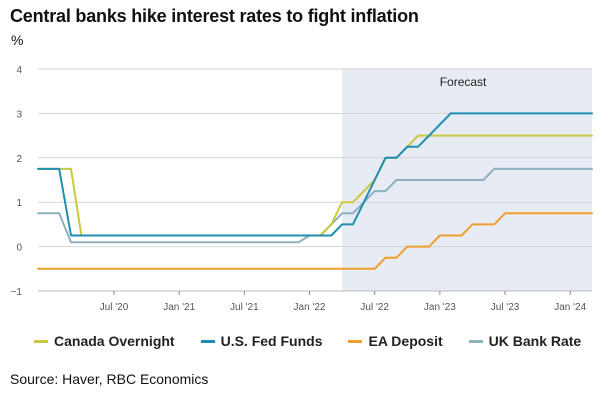 This screenshot has height=400, width=600. Describe the element at coordinates (114, 307) in the screenshot. I see `x-tick-label: Jul '20` at that location.